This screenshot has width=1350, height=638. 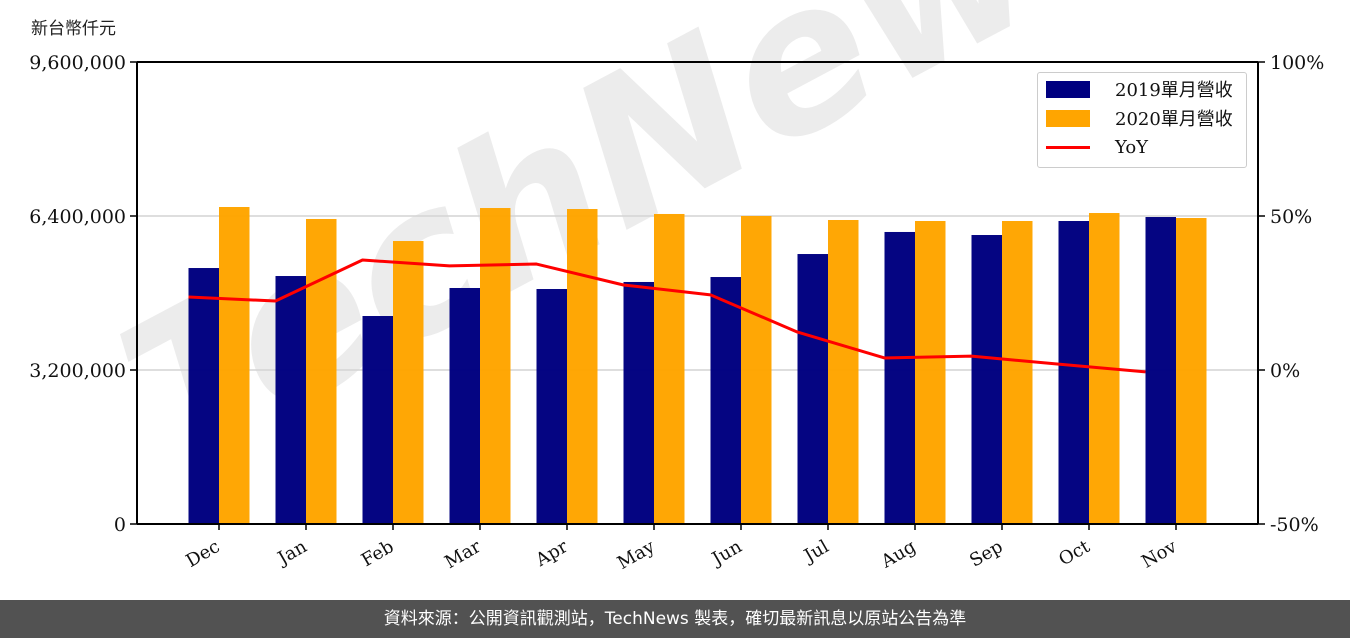 What do you see at coordinates (120, 525) in the screenshot?
I see `y-tick-label: 0` at bounding box center [120, 525].